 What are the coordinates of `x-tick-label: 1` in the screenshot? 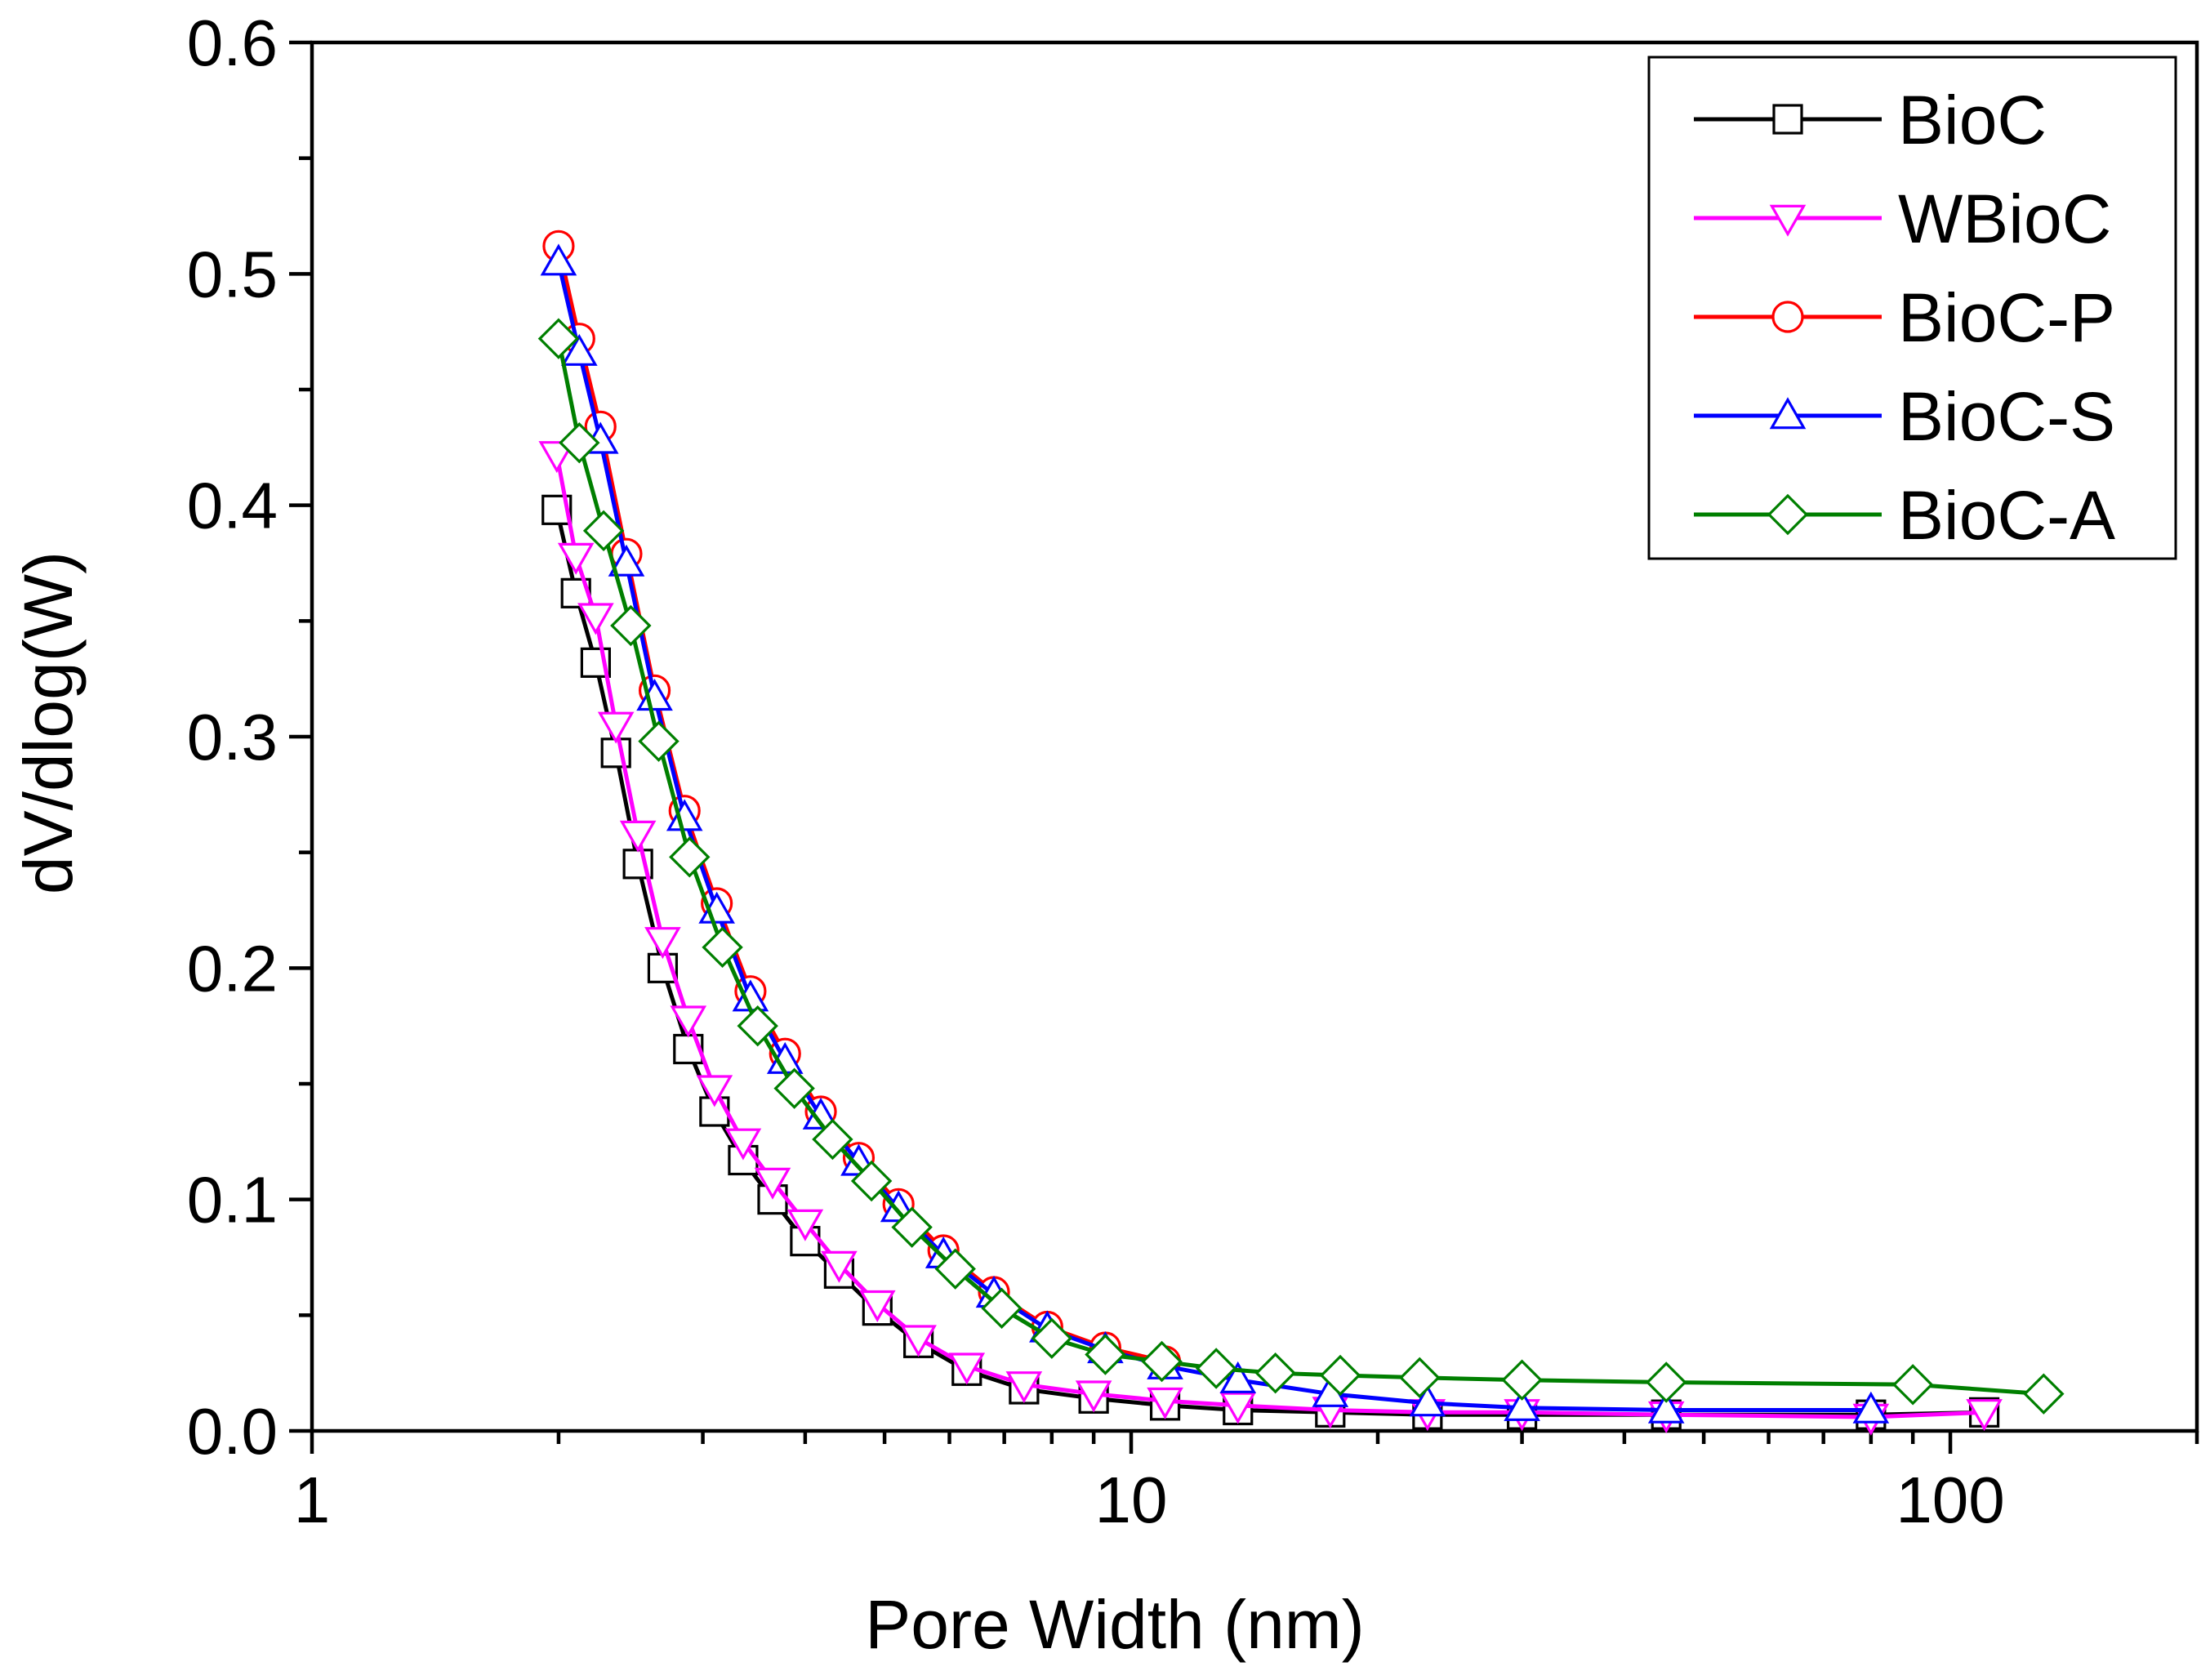 It's located at (312, 1500).